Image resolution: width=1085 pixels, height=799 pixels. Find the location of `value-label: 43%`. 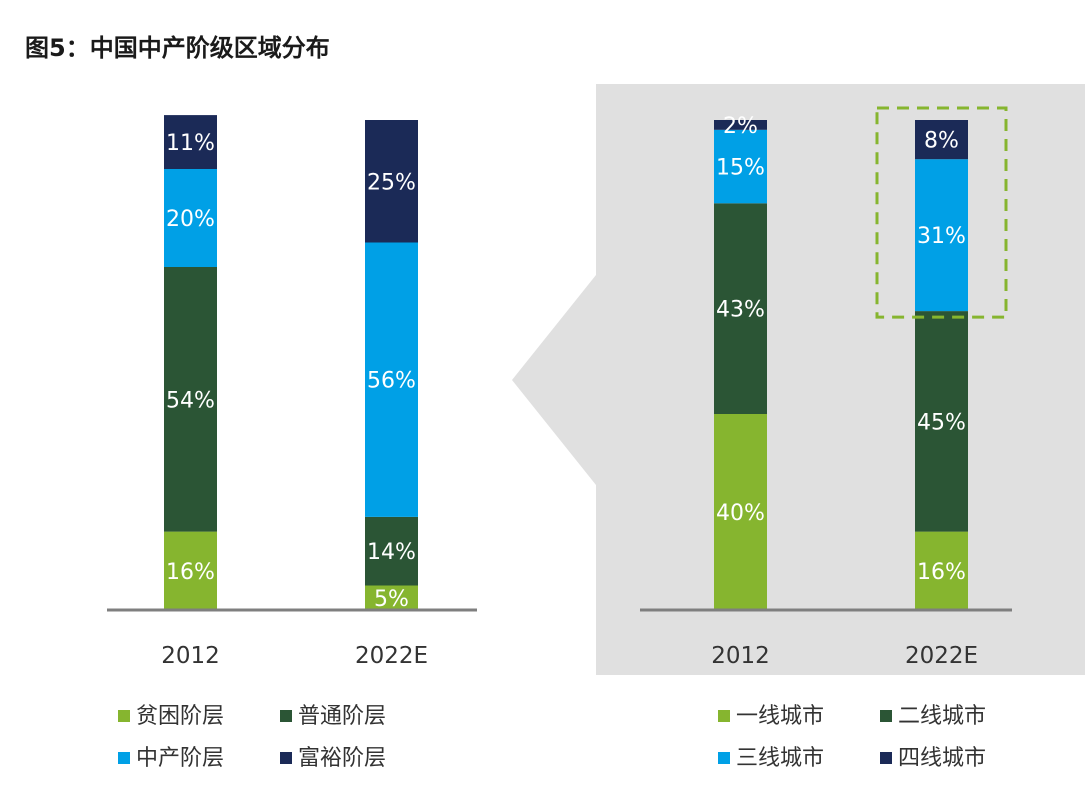

value-label: 43% is located at coordinates (740, 310).